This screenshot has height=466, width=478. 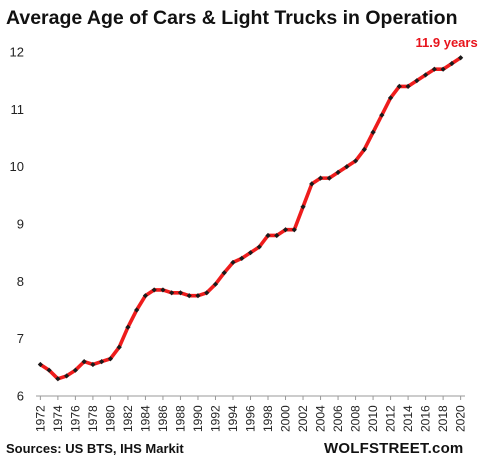 What do you see at coordinates (58, 418) in the screenshot?
I see `x-tick-label: 1974` at bounding box center [58, 418].